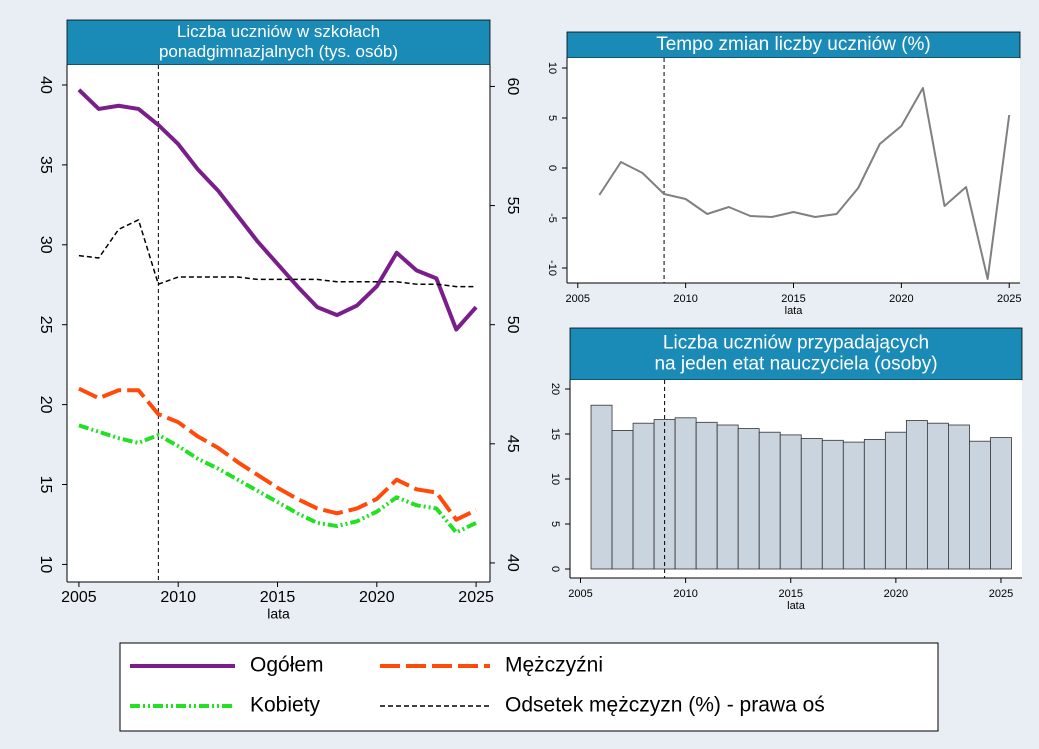 Image resolution: width=1039 pixels, height=749 pixels. I want to click on y2-tick-label: 50, so click(512, 325).